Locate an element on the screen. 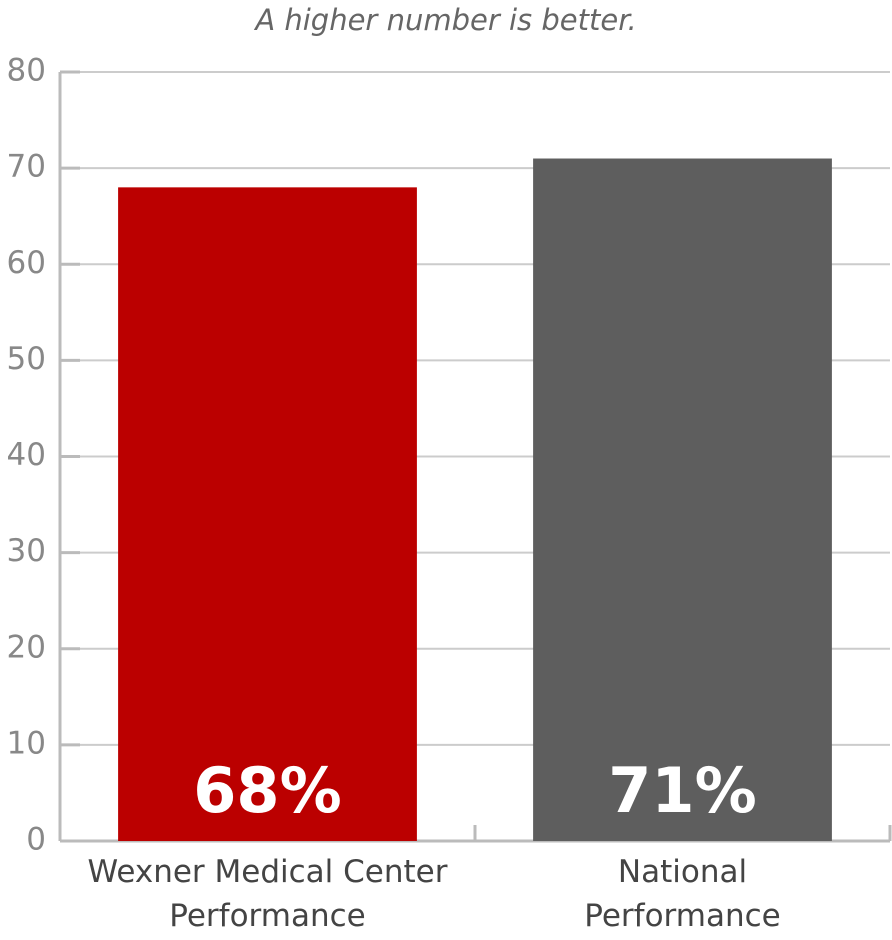  x-tick-label: Wexner Medical Center Performance is located at coordinates (267, 894).